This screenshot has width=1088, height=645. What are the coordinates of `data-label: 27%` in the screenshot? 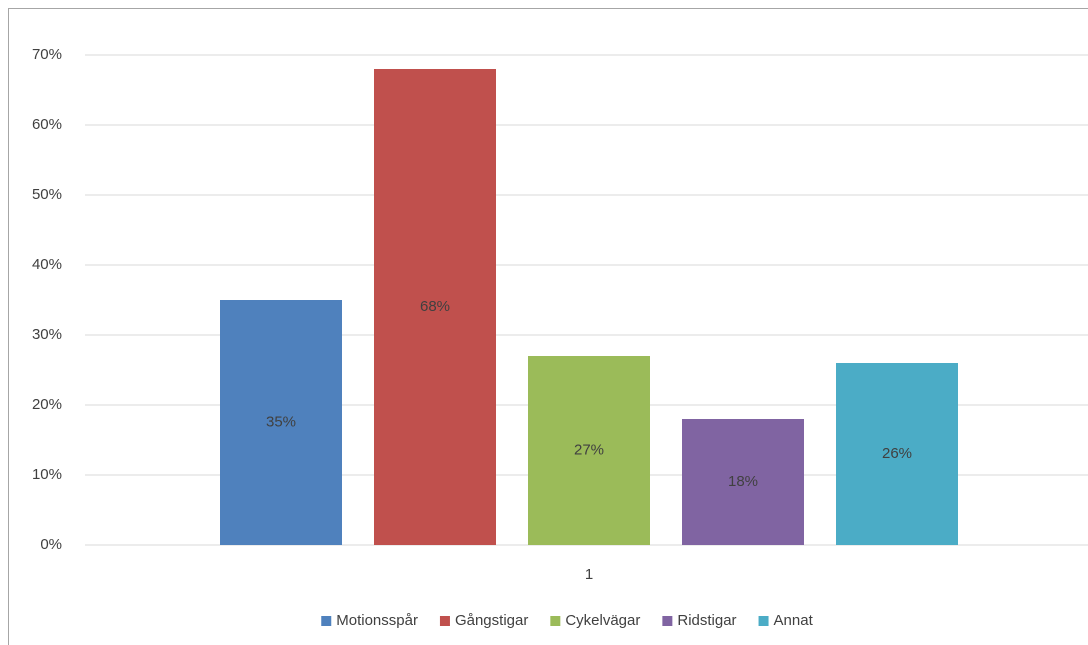 It's located at (589, 449).